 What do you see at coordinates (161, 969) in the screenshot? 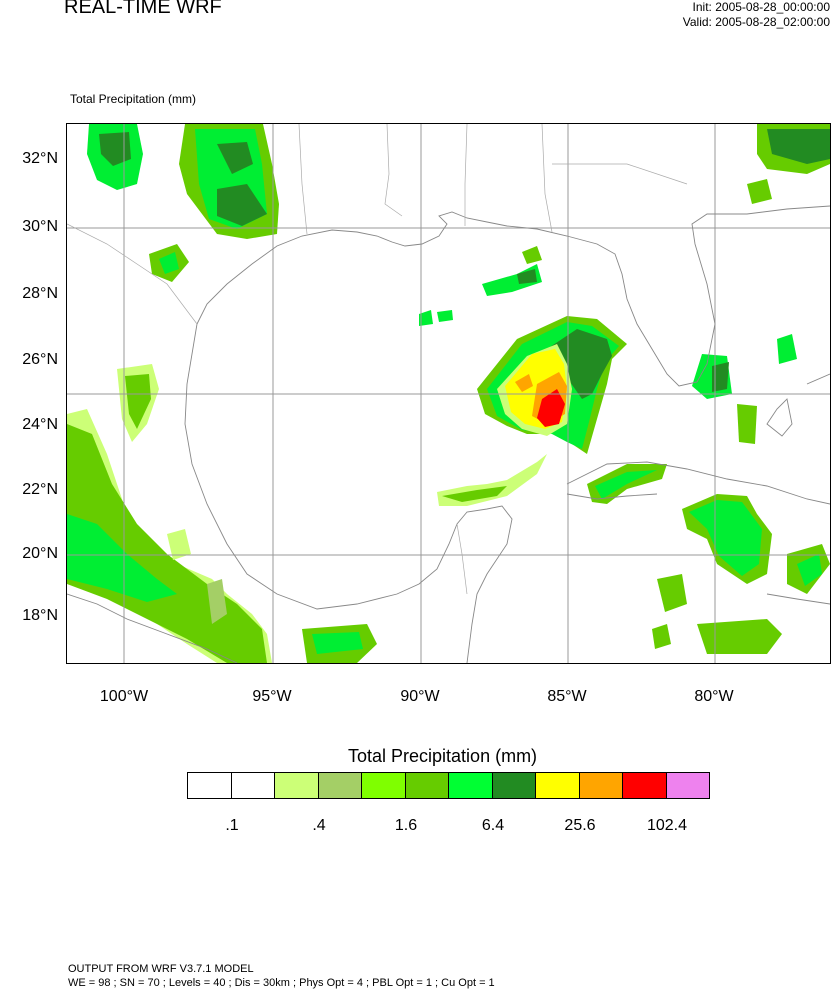
I see `model-version: OUTPUT FROM WRF V3.7.1 MODEL` at bounding box center [161, 969].